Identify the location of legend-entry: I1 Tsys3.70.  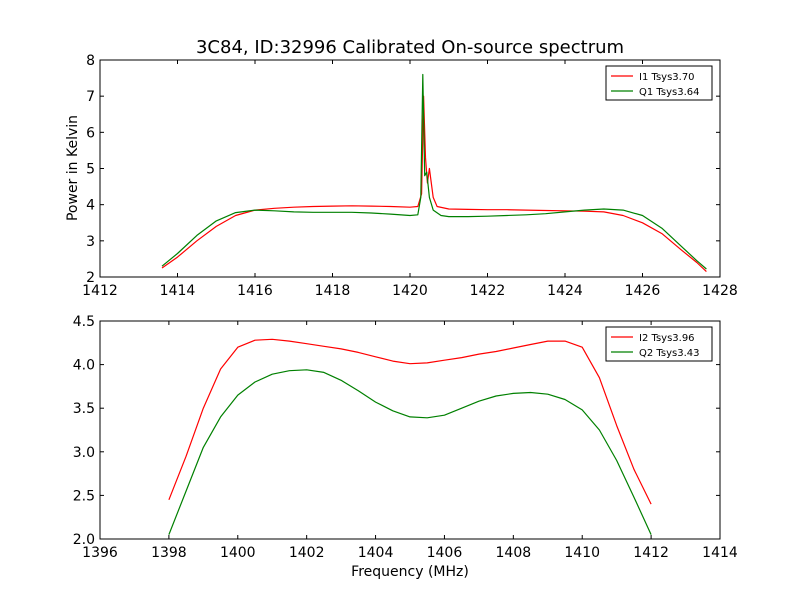
(667, 77).